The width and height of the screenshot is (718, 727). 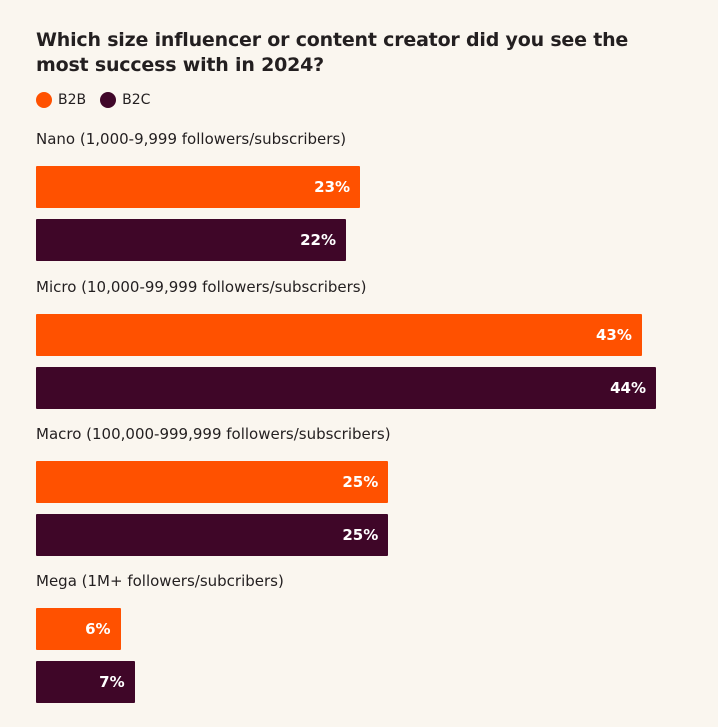 I want to click on legend-item-b2c: B2C, so click(x=125, y=100).